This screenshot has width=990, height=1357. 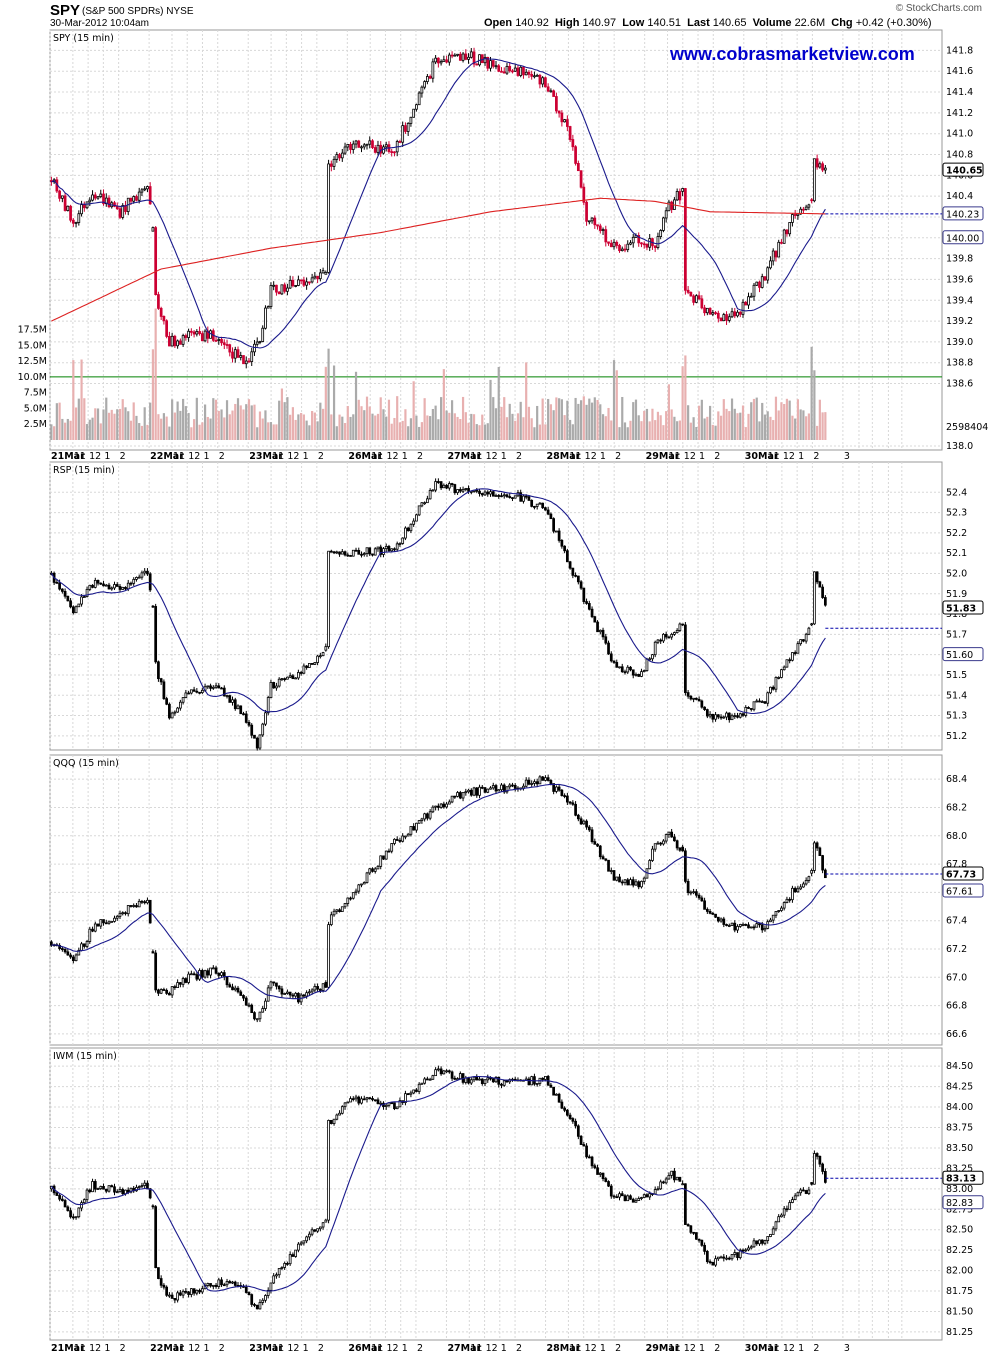 I want to click on time-axis-label: 2, so click(x=420, y=1348).